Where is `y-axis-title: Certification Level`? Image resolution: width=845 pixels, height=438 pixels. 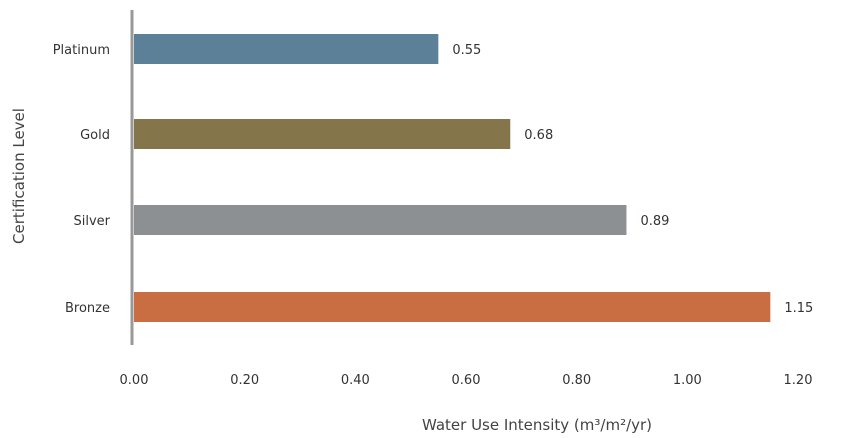 y-axis-title: Certification Level is located at coordinates (19, 176).